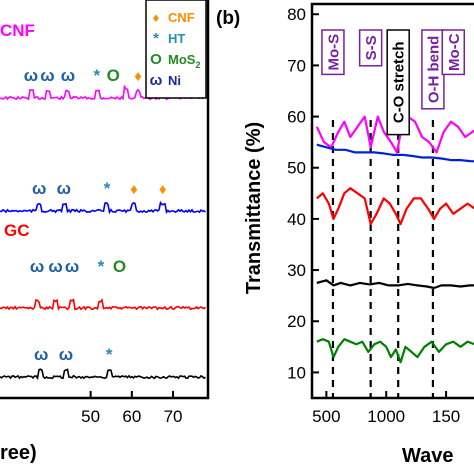 The image size is (474, 474). I want to click on xrd-legend: ♦ CNF * HT O MoS2 ω Ni, so click(176, 49).